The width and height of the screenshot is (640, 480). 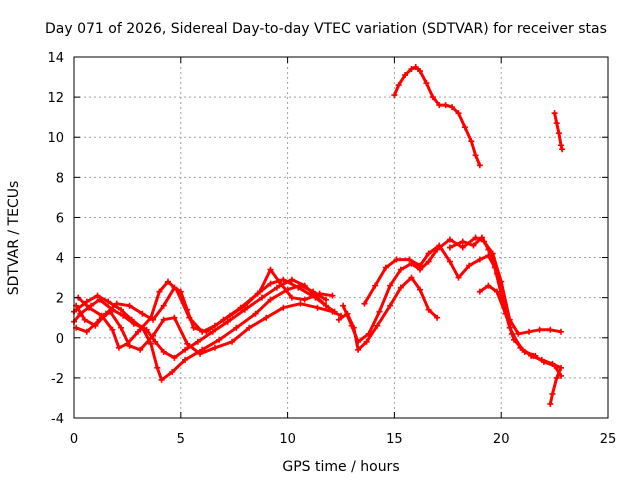 I want to click on x-tick-label-1: 5, so click(x=181, y=439).